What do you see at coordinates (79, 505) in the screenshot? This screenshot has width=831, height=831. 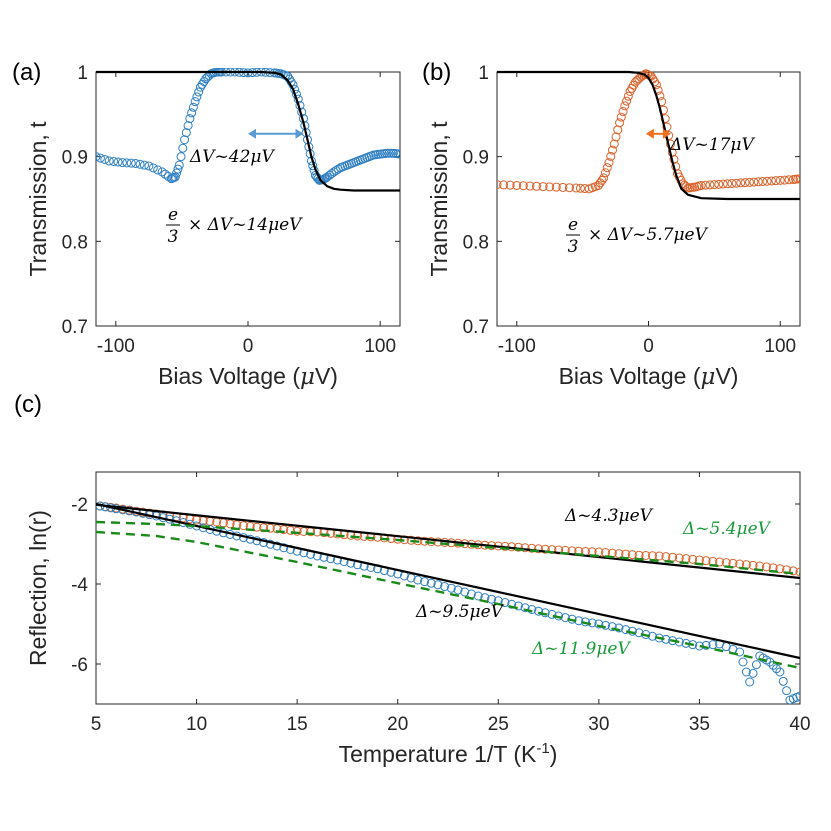 I see `y-tick-label: -2` at bounding box center [79, 505].